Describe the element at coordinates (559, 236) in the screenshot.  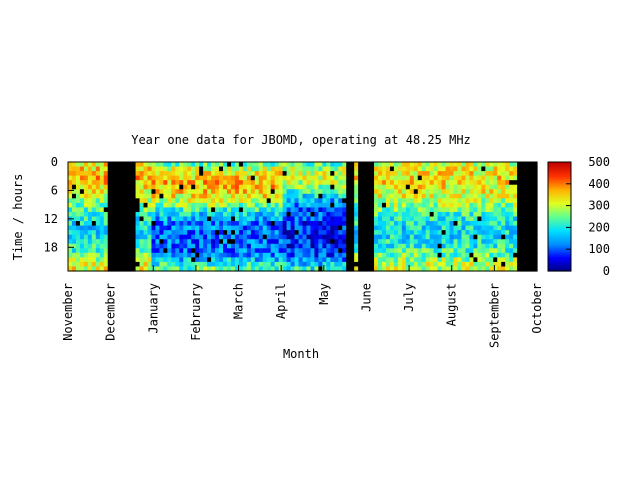
I see `colorbar-segment` at that location.